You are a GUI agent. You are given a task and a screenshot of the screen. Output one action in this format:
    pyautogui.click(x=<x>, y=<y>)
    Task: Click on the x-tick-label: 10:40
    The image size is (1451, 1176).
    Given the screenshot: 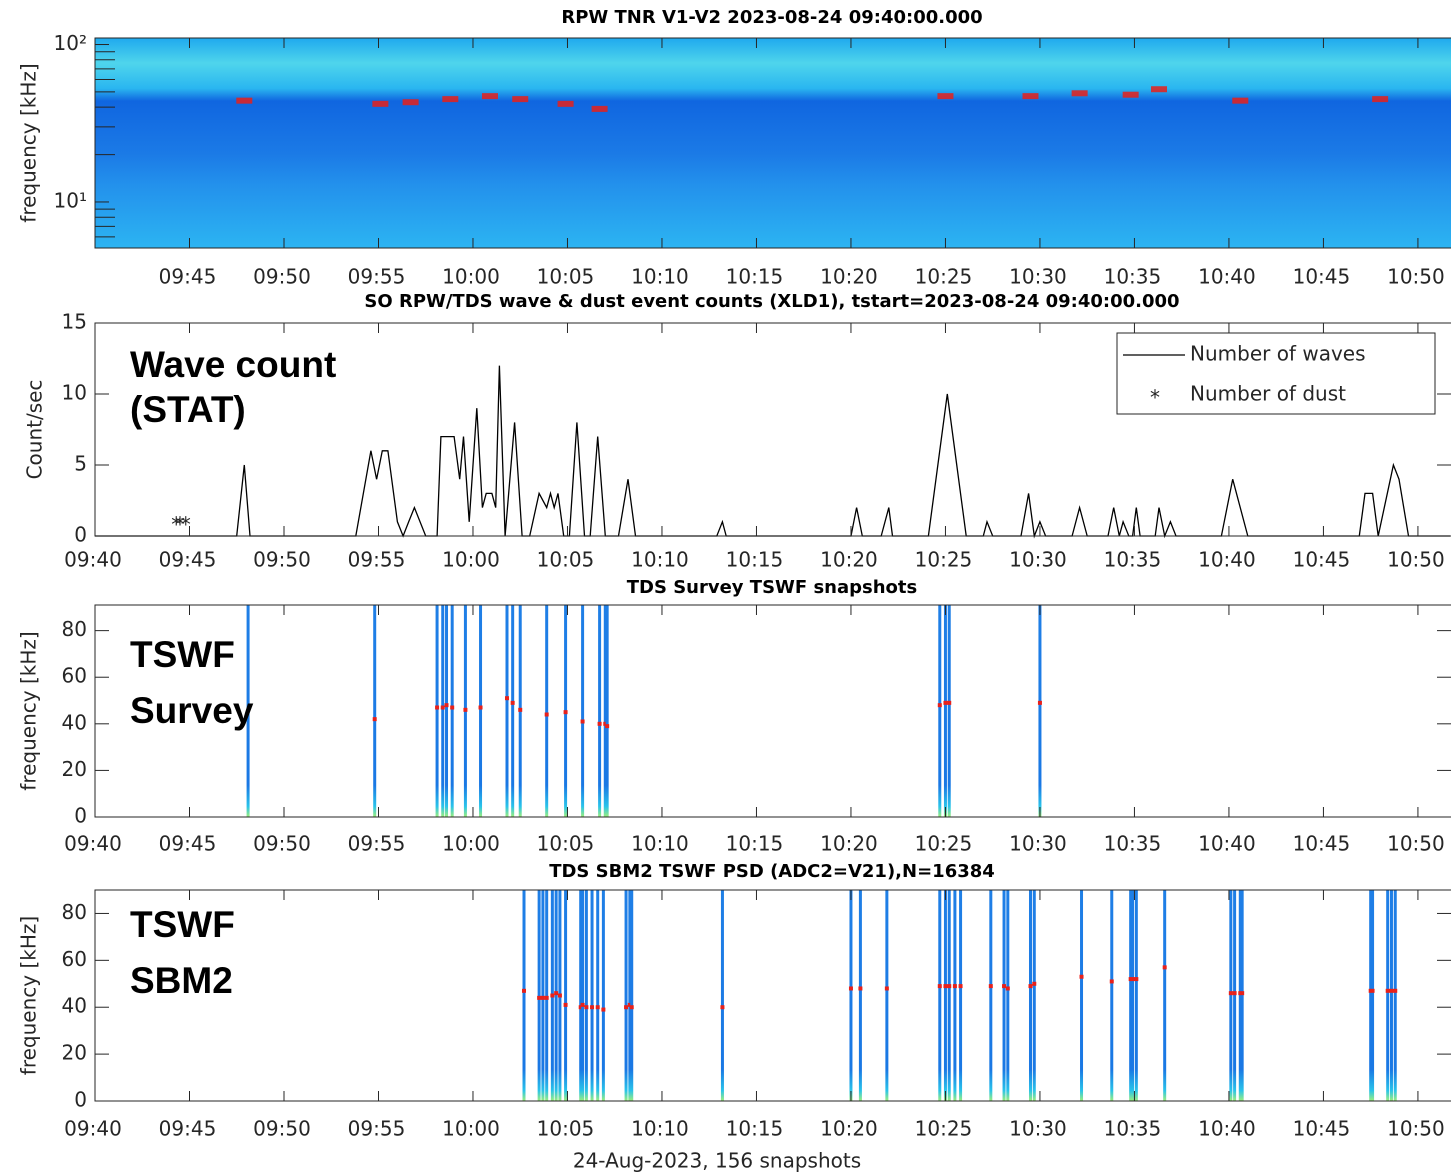 What is the action you would take?
    pyautogui.click(x=1227, y=277)
    